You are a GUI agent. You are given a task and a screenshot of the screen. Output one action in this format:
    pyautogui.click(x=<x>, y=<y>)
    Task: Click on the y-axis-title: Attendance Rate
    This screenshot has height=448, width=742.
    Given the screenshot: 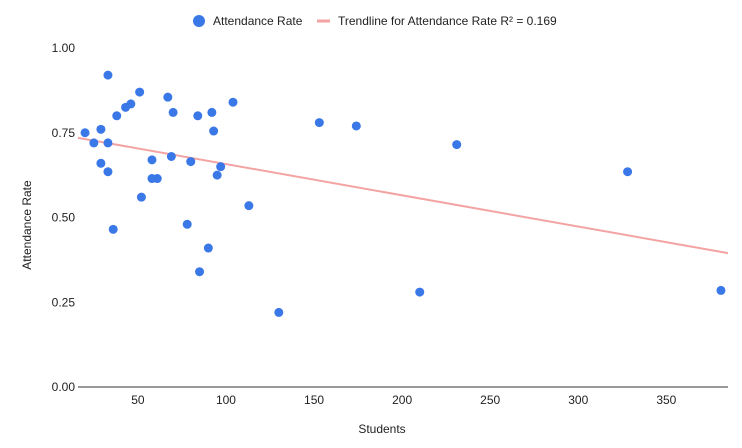 What is the action you would take?
    pyautogui.click(x=27, y=225)
    